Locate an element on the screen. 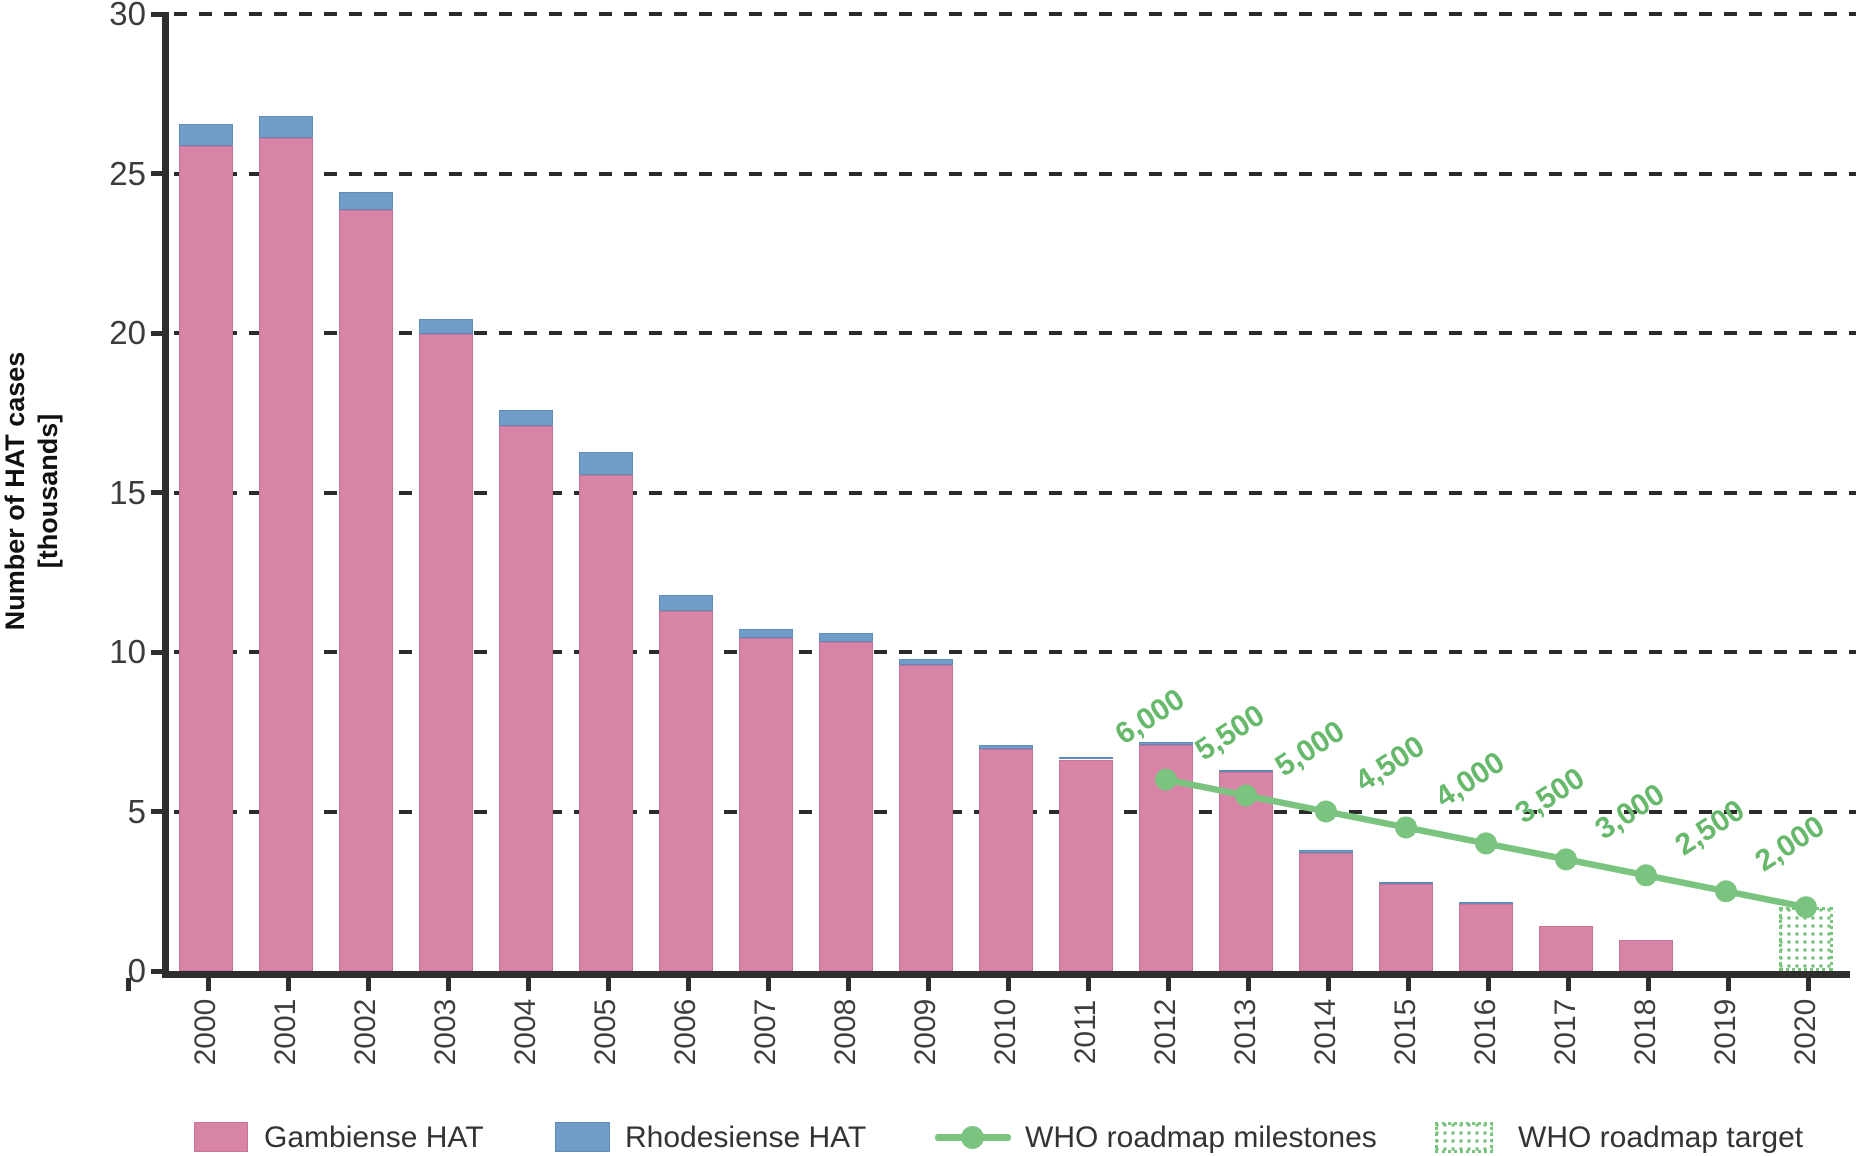 This screenshot has width=1874, height=1156. bar-rhodesiense-2007 is located at coordinates (766, 633).